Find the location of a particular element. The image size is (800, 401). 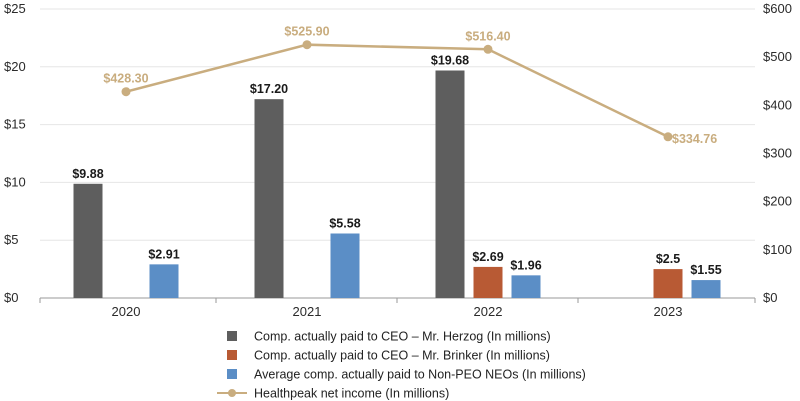

y-right-tick-label: $400 is located at coordinates (777, 104).